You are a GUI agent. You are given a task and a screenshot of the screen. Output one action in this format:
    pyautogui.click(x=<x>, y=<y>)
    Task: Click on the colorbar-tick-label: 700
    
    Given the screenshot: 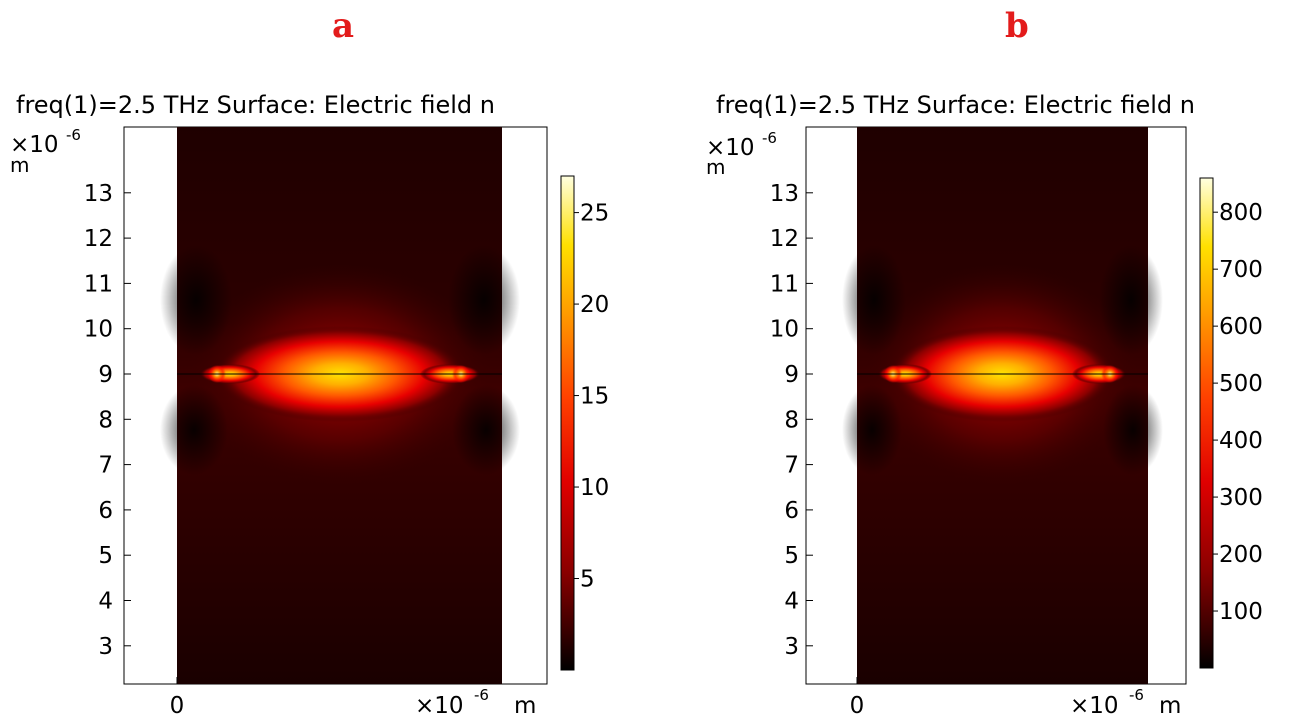 What is the action you would take?
    pyautogui.click(x=1241, y=270)
    